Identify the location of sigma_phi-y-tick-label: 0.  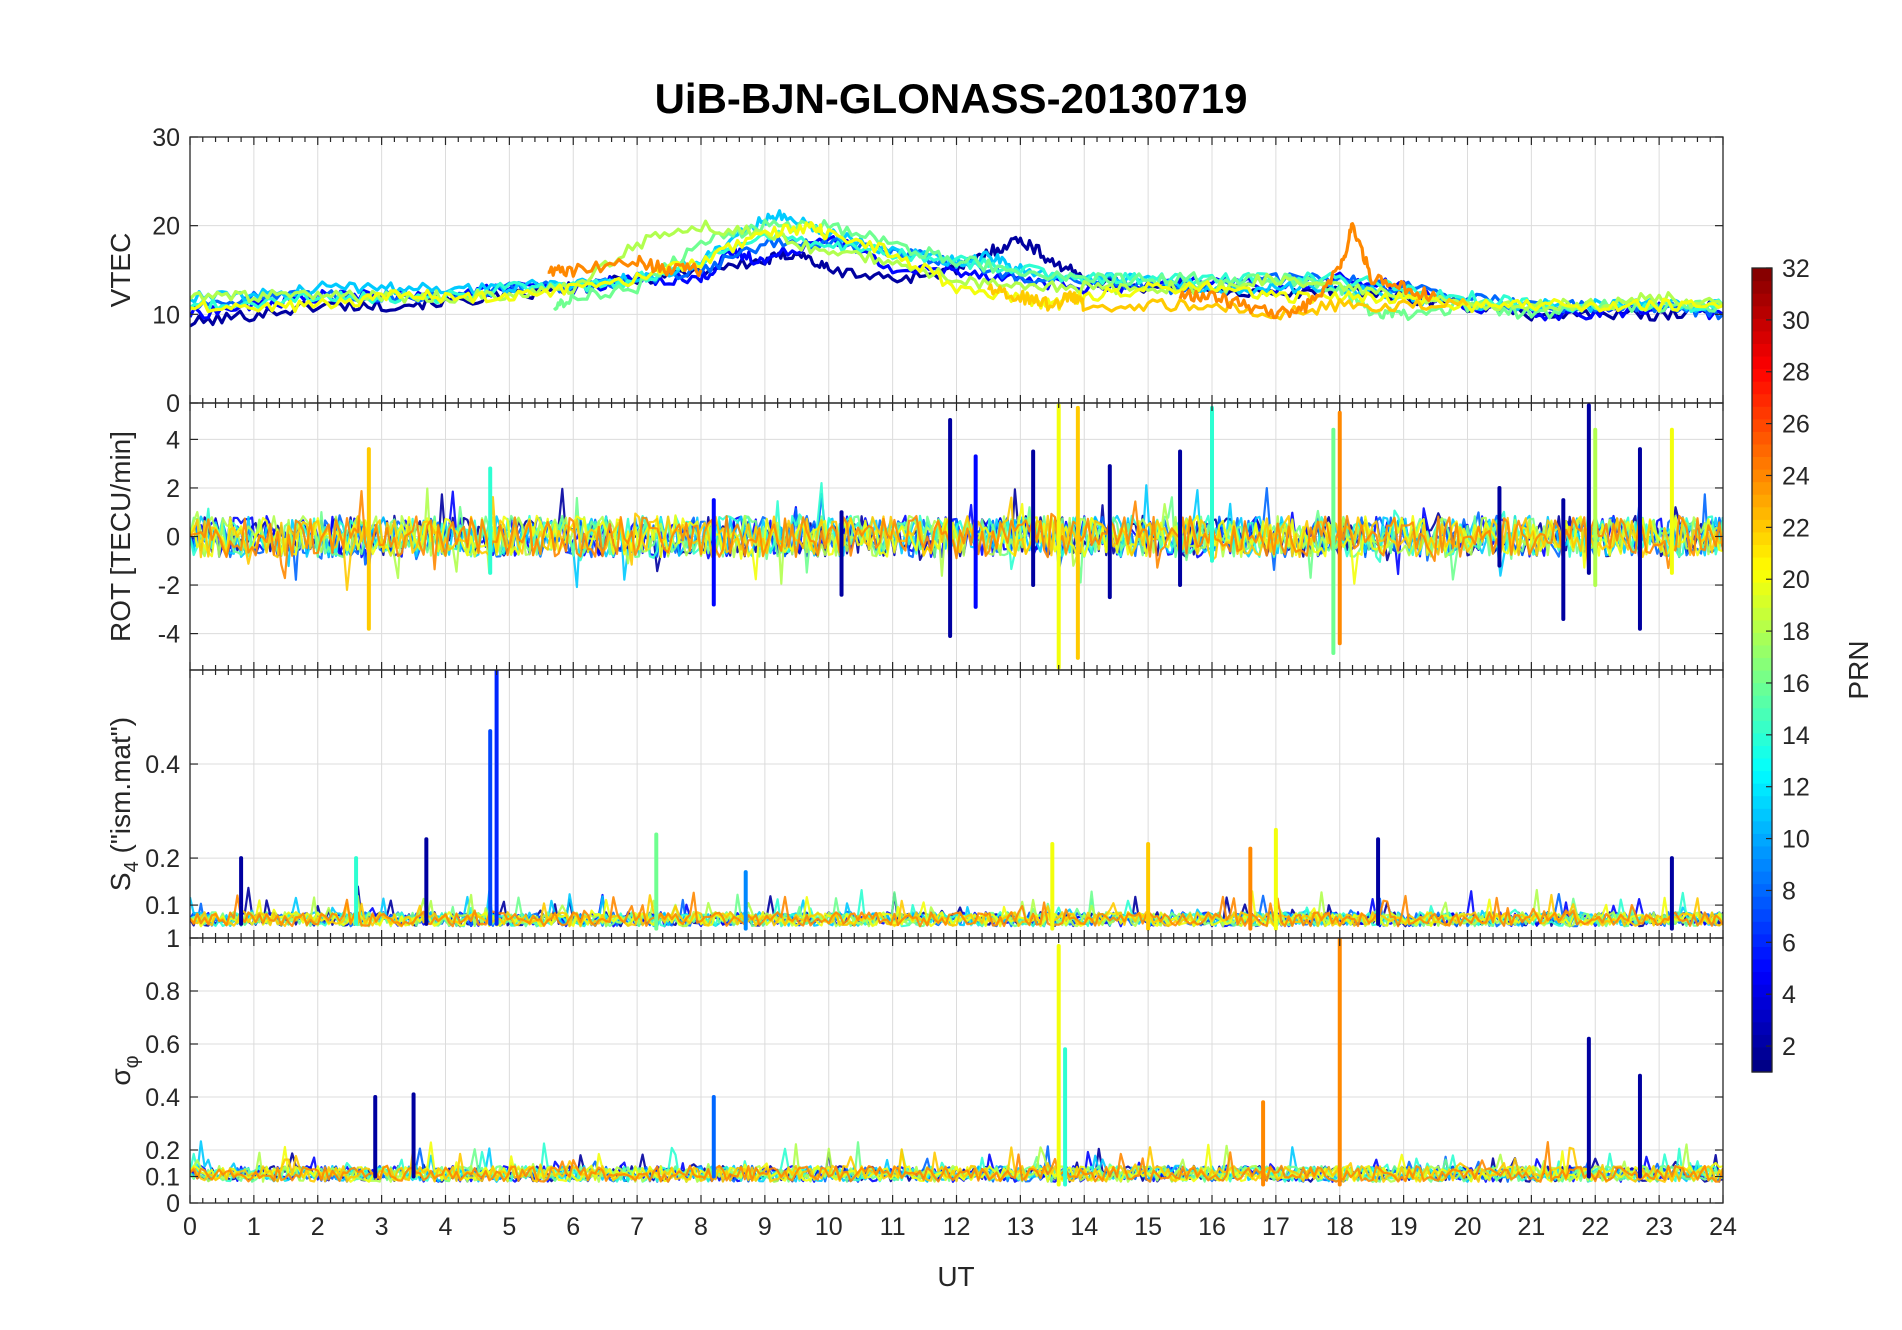
(173, 1204).